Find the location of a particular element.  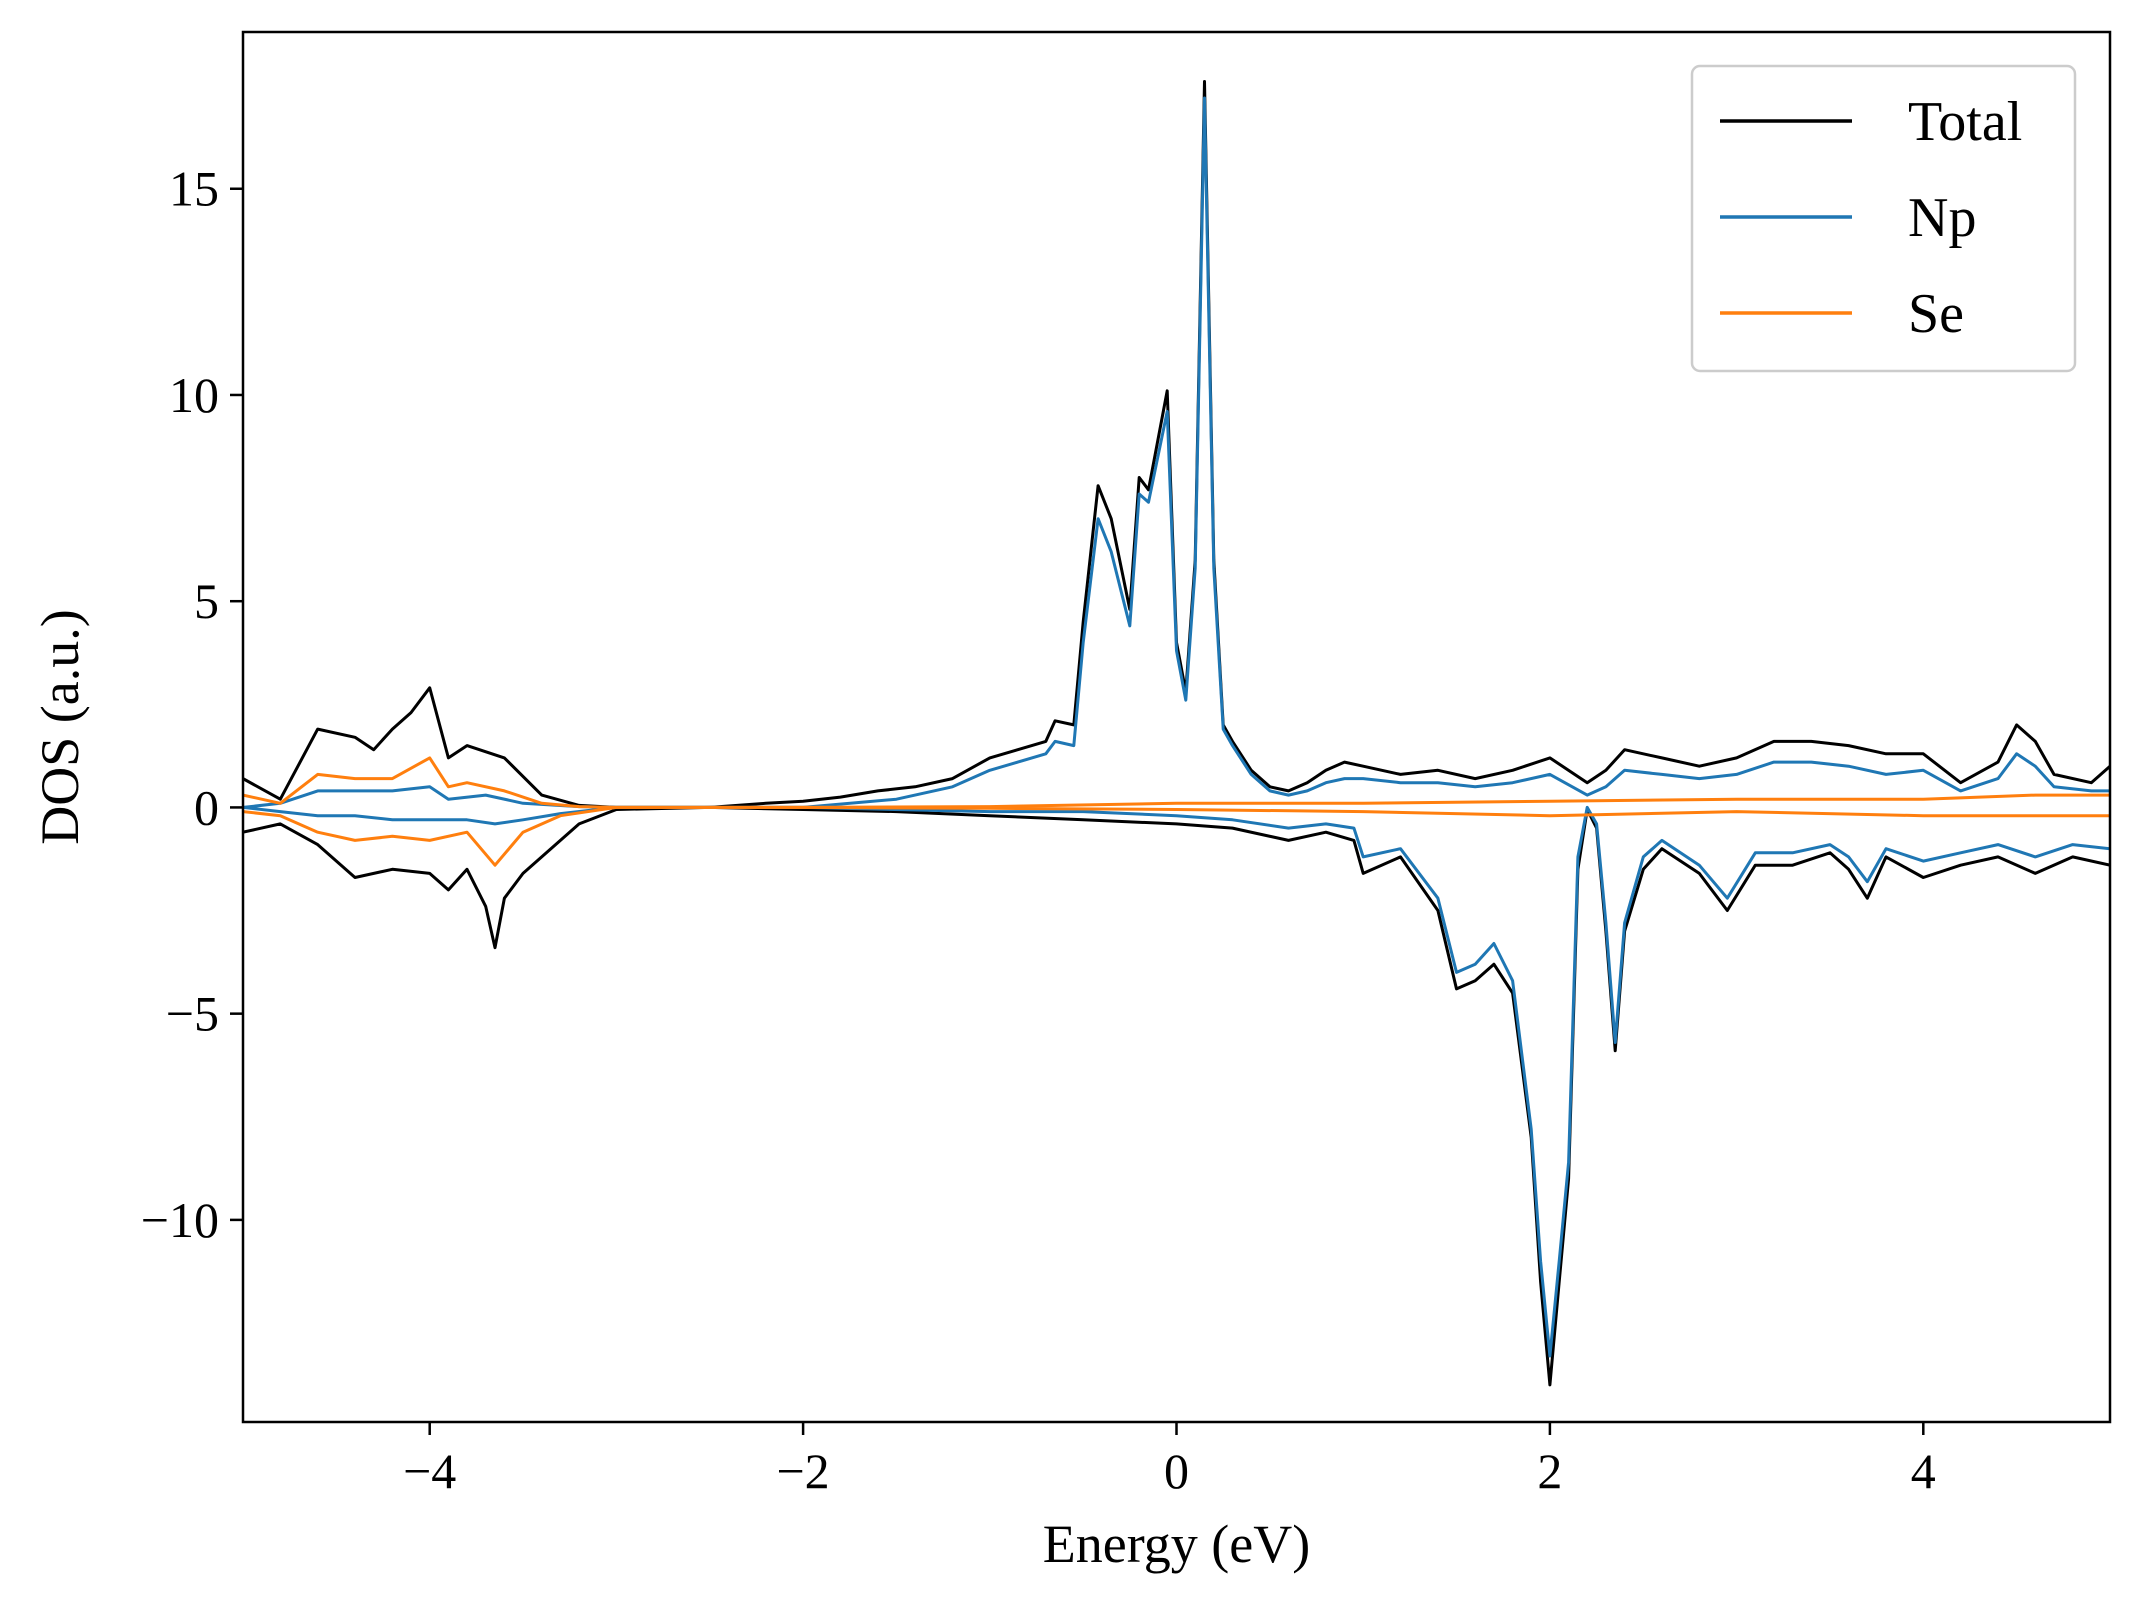

x-tick-label: 2 is located at coordinates (1549, 1471).